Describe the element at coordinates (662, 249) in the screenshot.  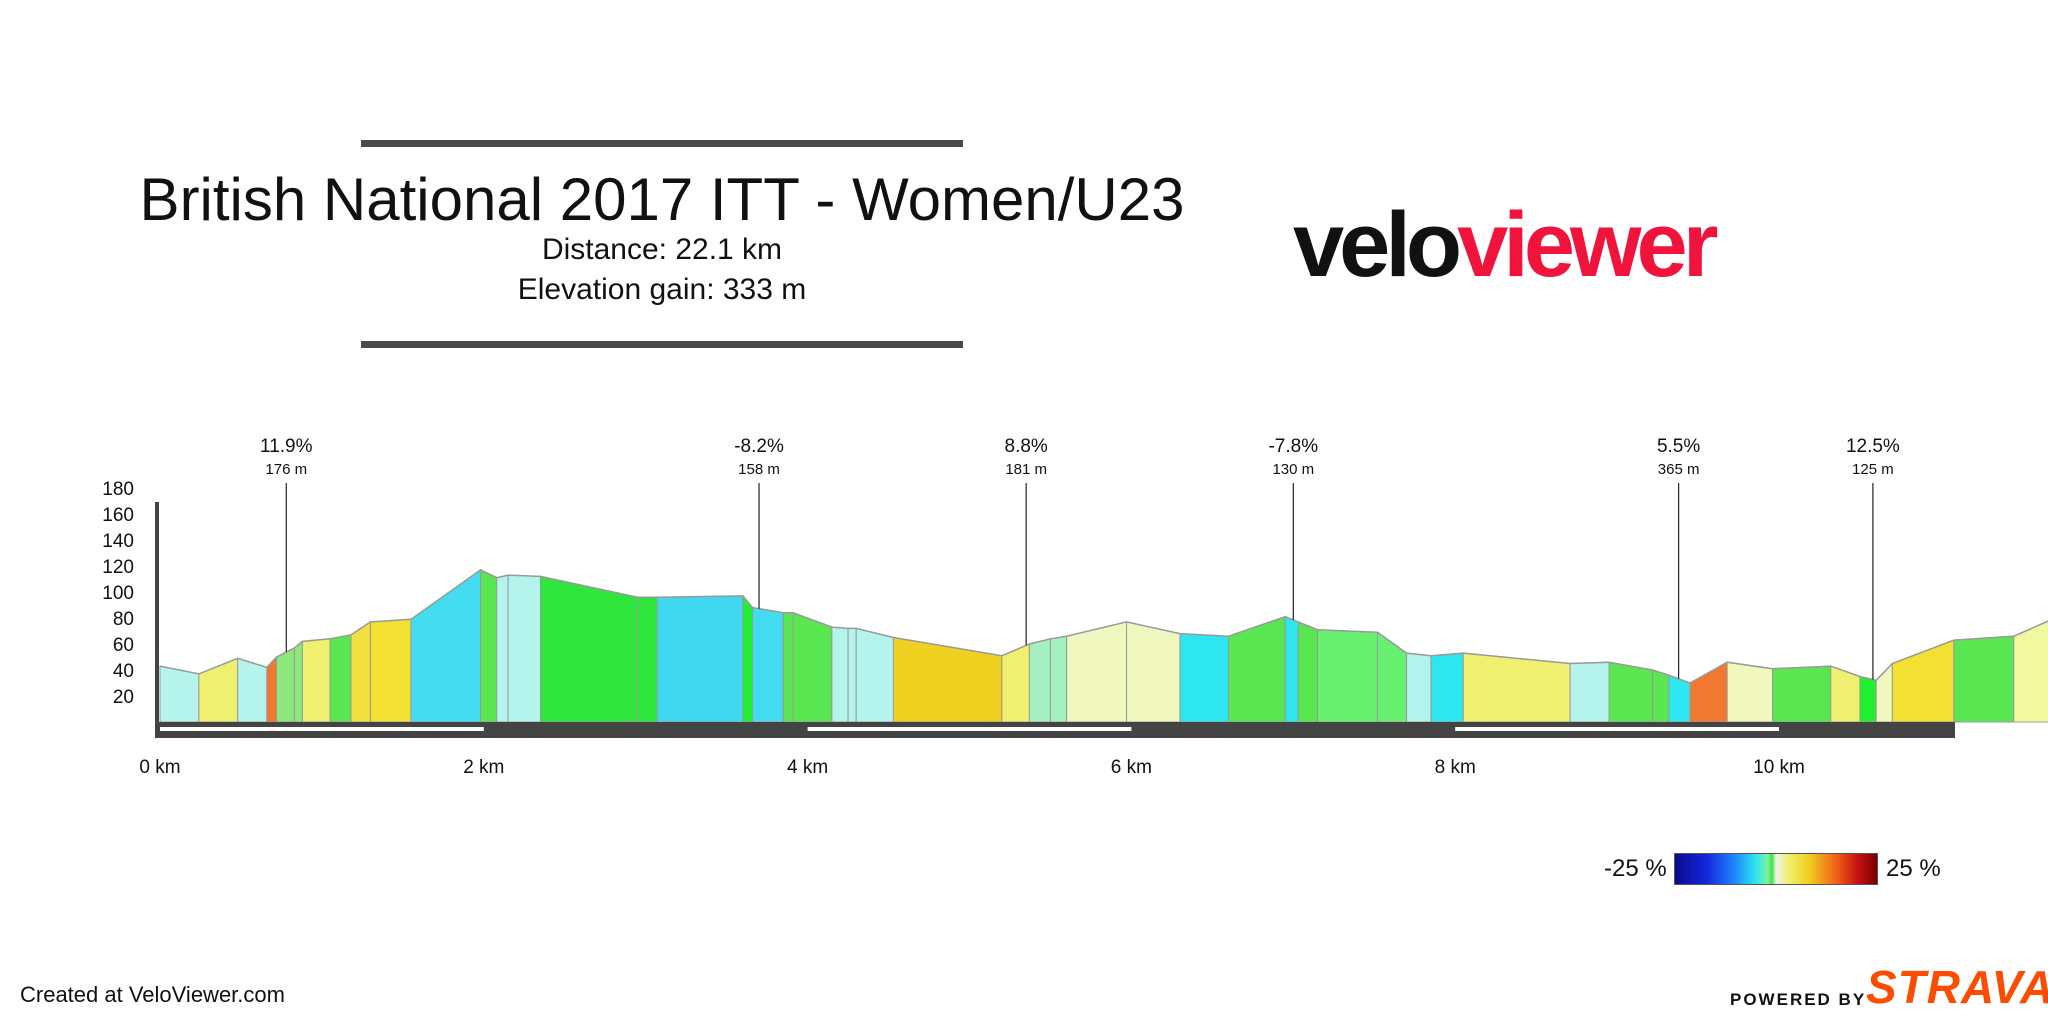
I see `distance-text: Distance: 22.1 km` at that location.